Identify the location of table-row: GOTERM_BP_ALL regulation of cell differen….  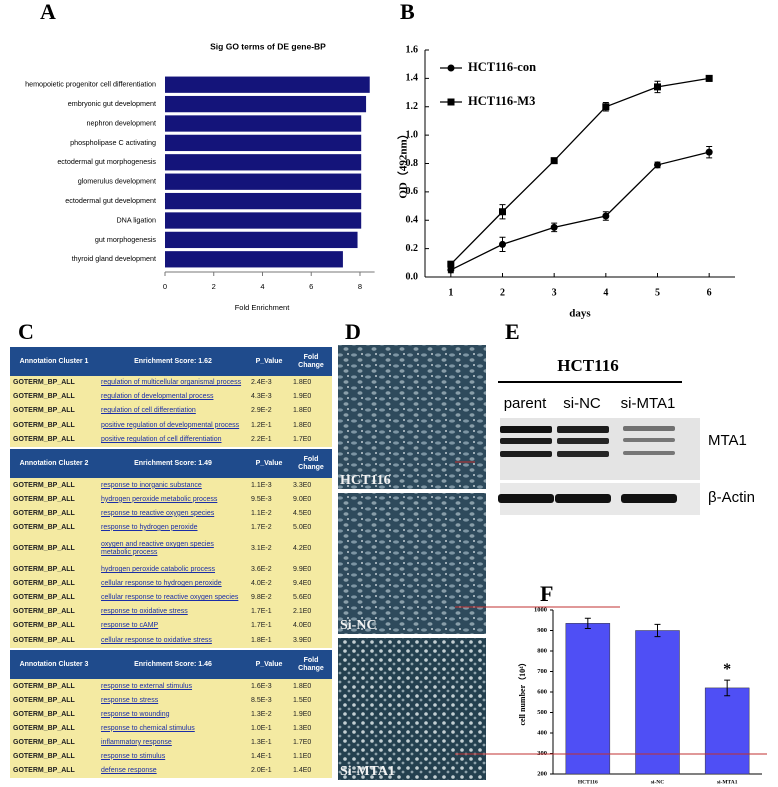
(171, 411).